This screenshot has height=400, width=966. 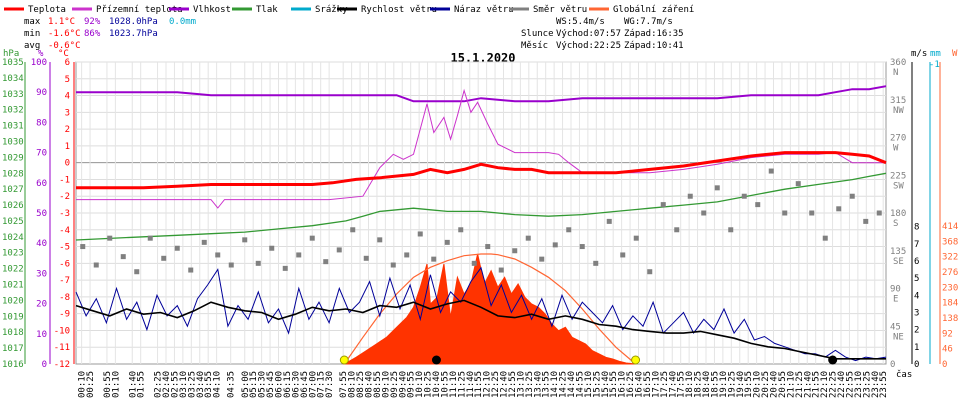 I want to click on axis-unit-hpa: hPa, so click(x=11, y=54).